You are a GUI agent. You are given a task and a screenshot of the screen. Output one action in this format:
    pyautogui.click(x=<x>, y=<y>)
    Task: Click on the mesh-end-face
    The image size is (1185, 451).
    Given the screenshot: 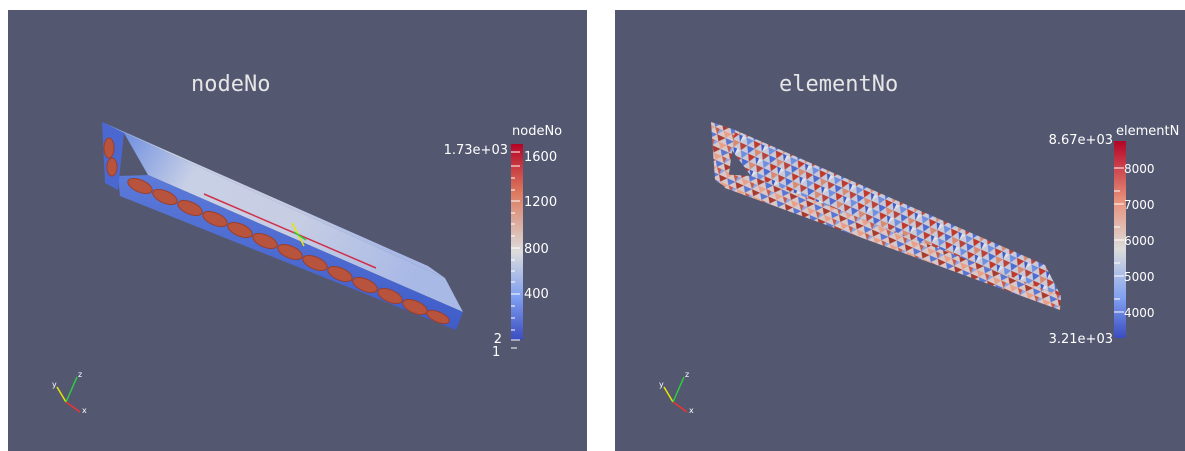 What is the action you would take?
    pyautogui.click(x=723, y=155)
    